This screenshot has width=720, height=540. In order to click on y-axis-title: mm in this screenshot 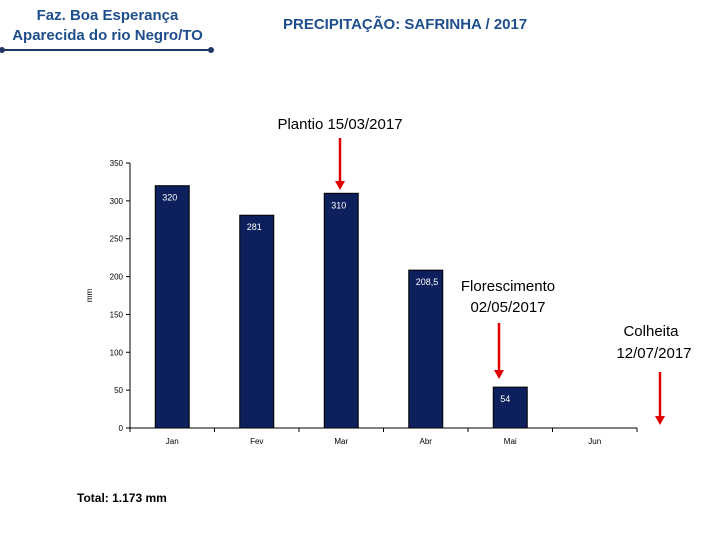, I will do `click(89, 296)`.